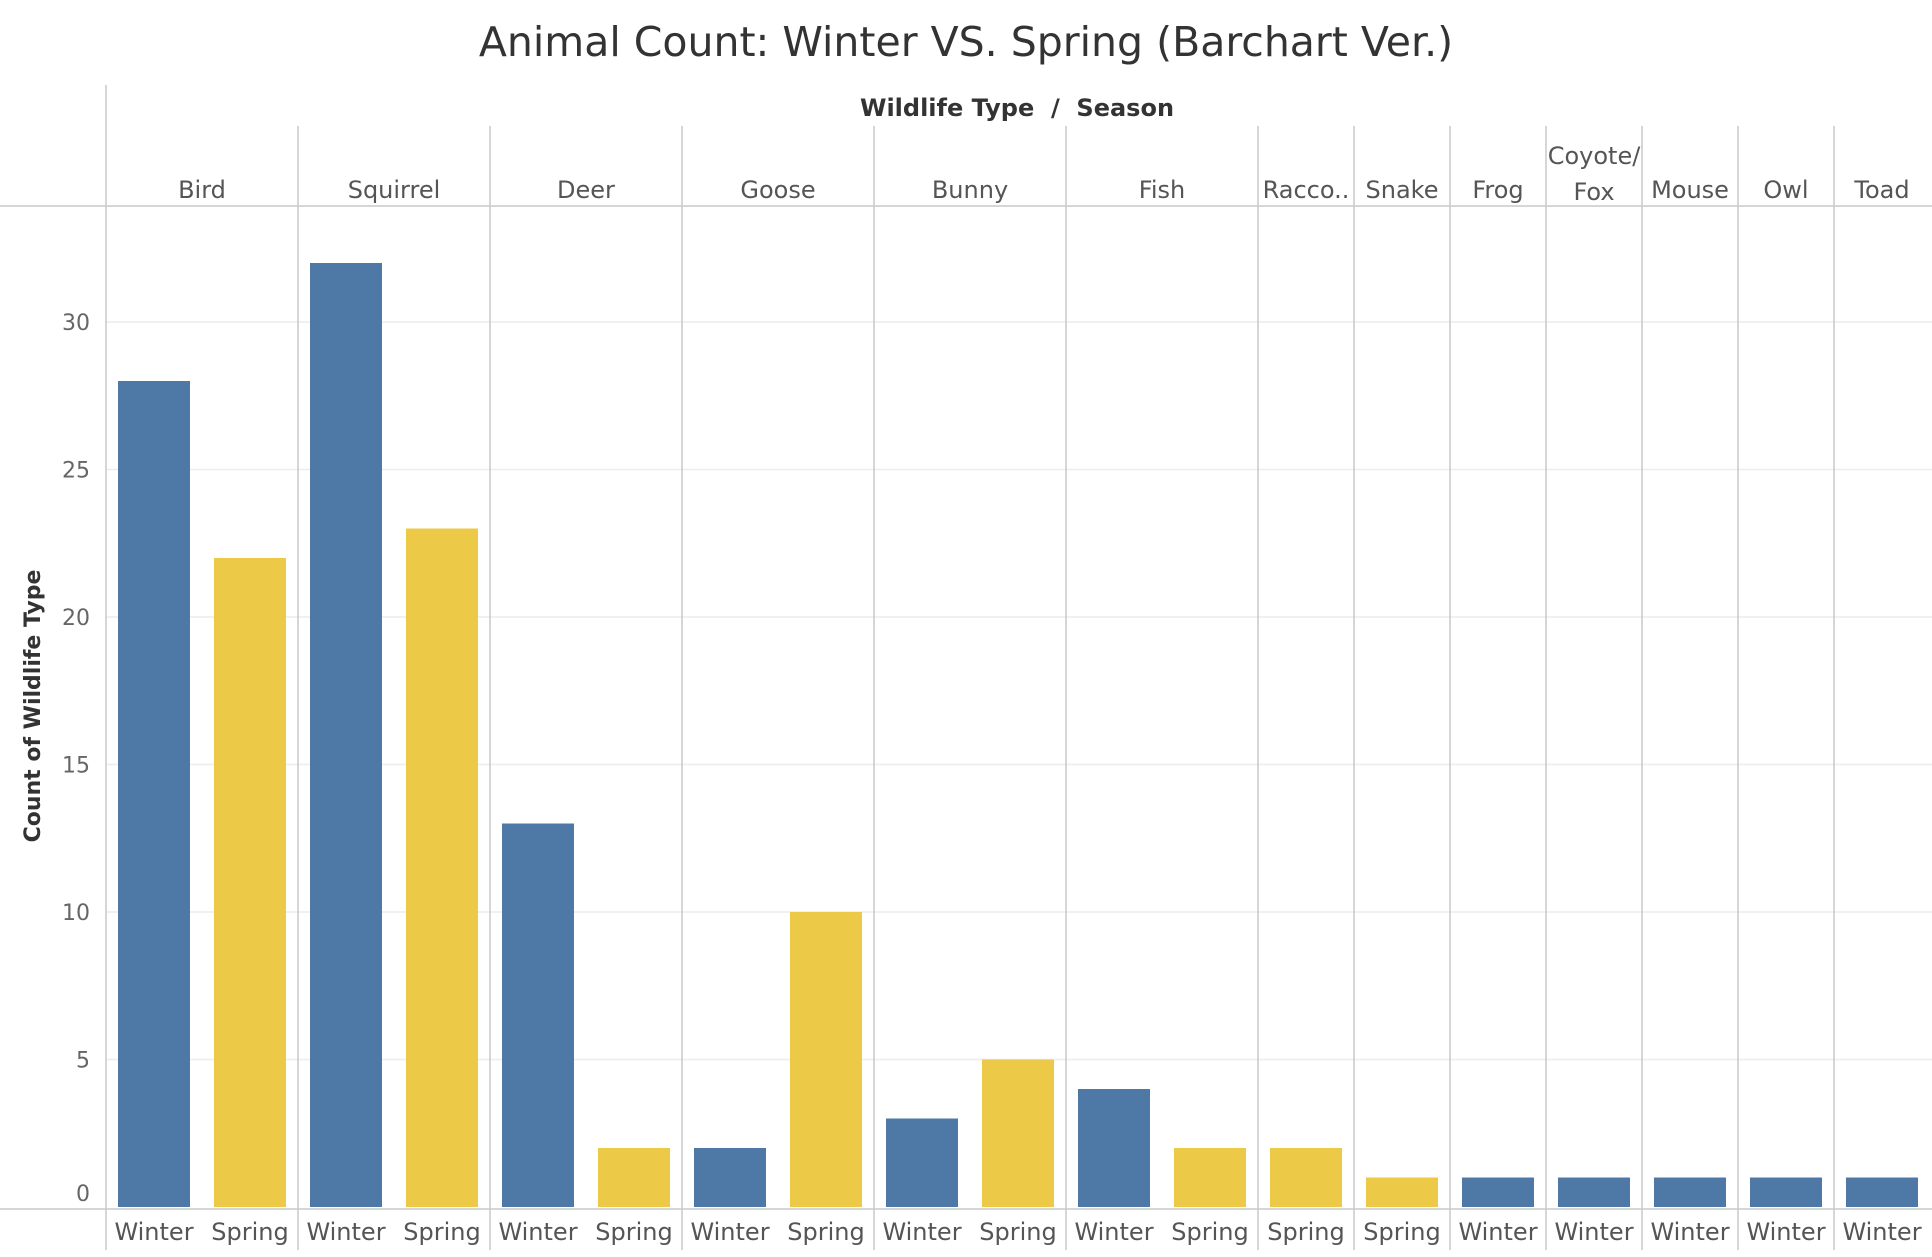 Image resolution: width=1932 pixels, height=1257 pixels. Describe the element at coordinates (394, 190) in the screenshot. I see `category-label: Squirrel` at that location.